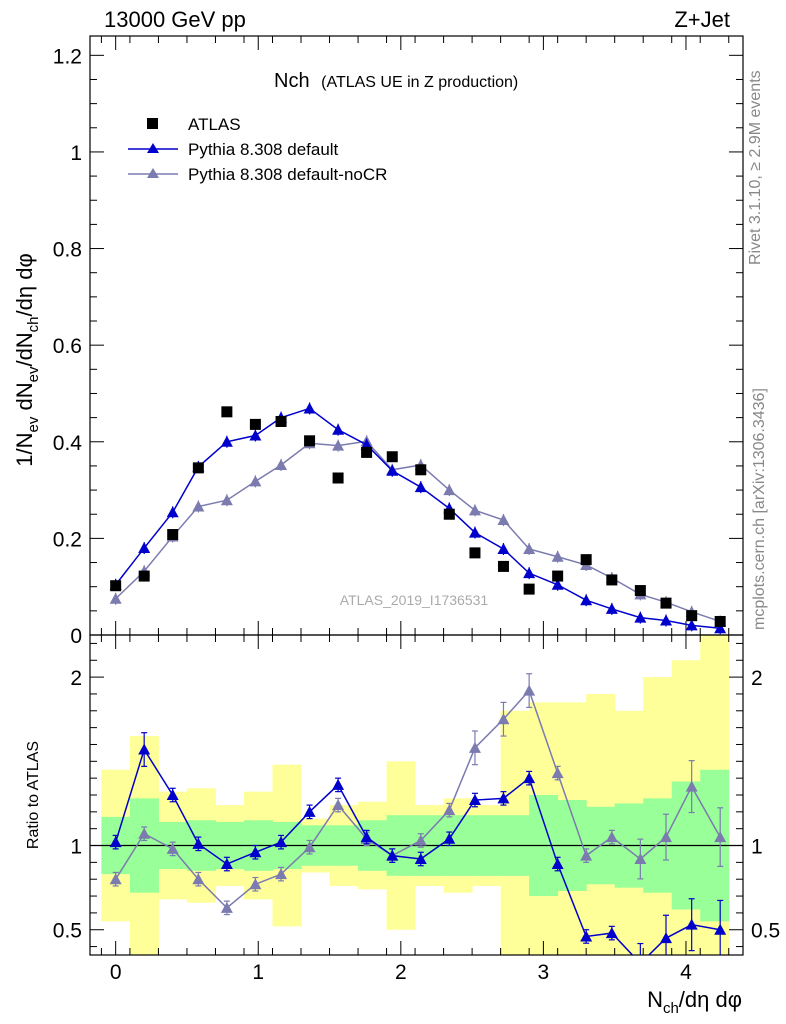 Image resolution: width=786 pixels, height=1024 pixels. Describe the element at coordinates (702, 19) in the screenshot. I see `process-label: Z+Jet` at that location.